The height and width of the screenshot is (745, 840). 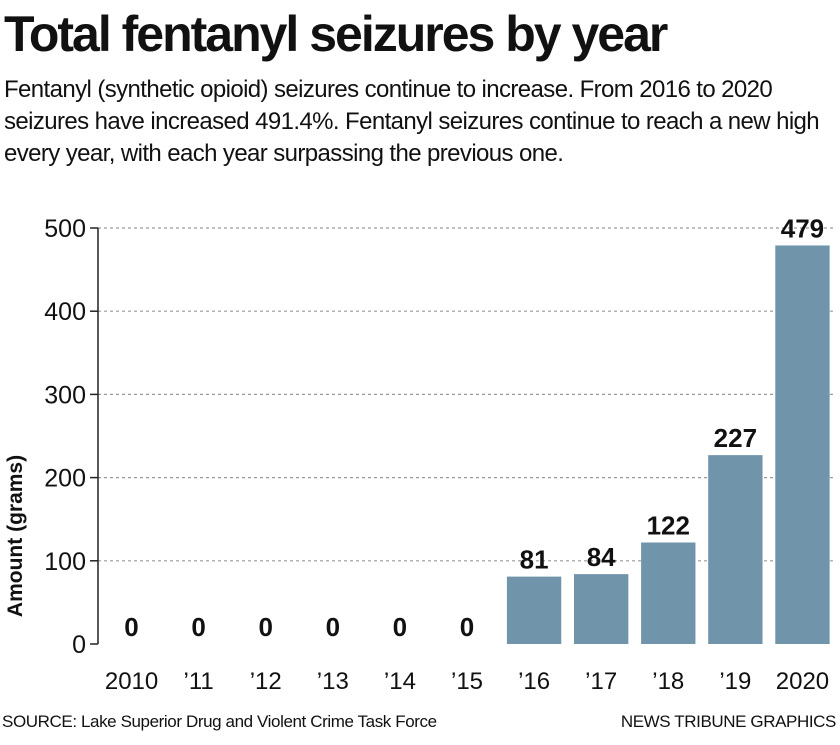 I want to click on x-axis-ticks: 2010 ’11 ’12 ’13 ’14 ’15 ’16 ’17 ’18 ’19 2020, so click(x=467, y=681).